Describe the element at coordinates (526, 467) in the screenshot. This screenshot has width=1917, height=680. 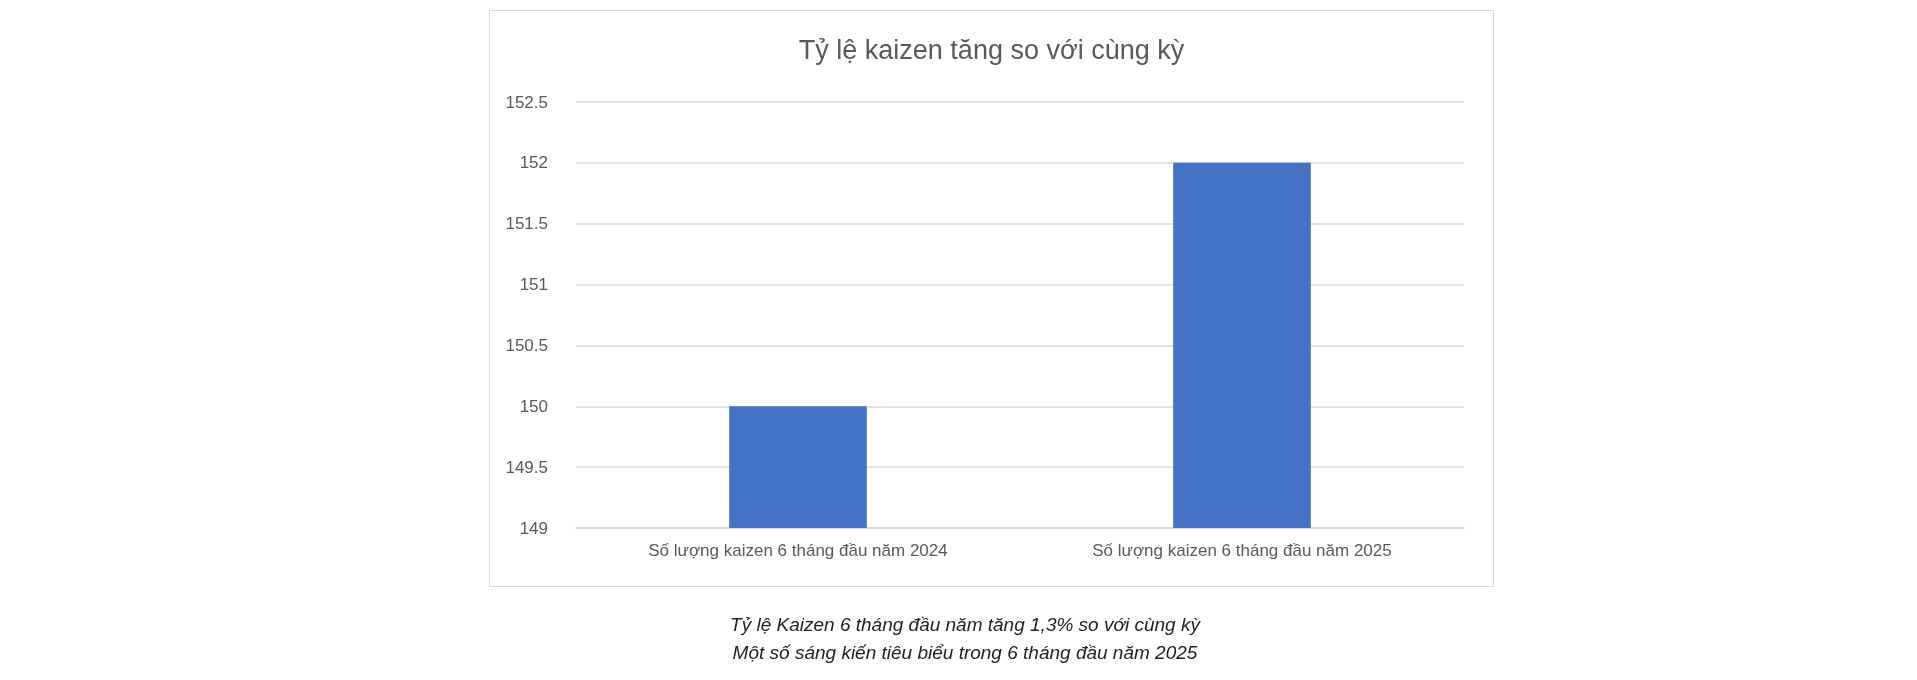
I see `y-tick-label: 149.5` at that location.